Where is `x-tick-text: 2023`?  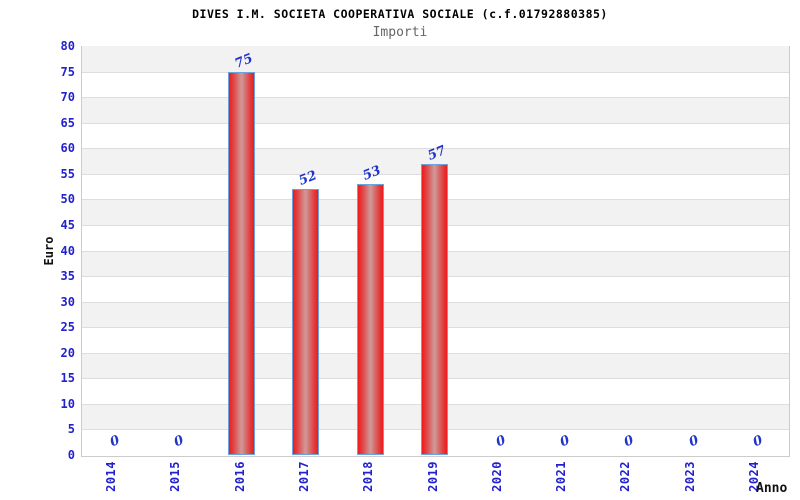 x-tick-text: 2023 is located at coordinates (689, 476).